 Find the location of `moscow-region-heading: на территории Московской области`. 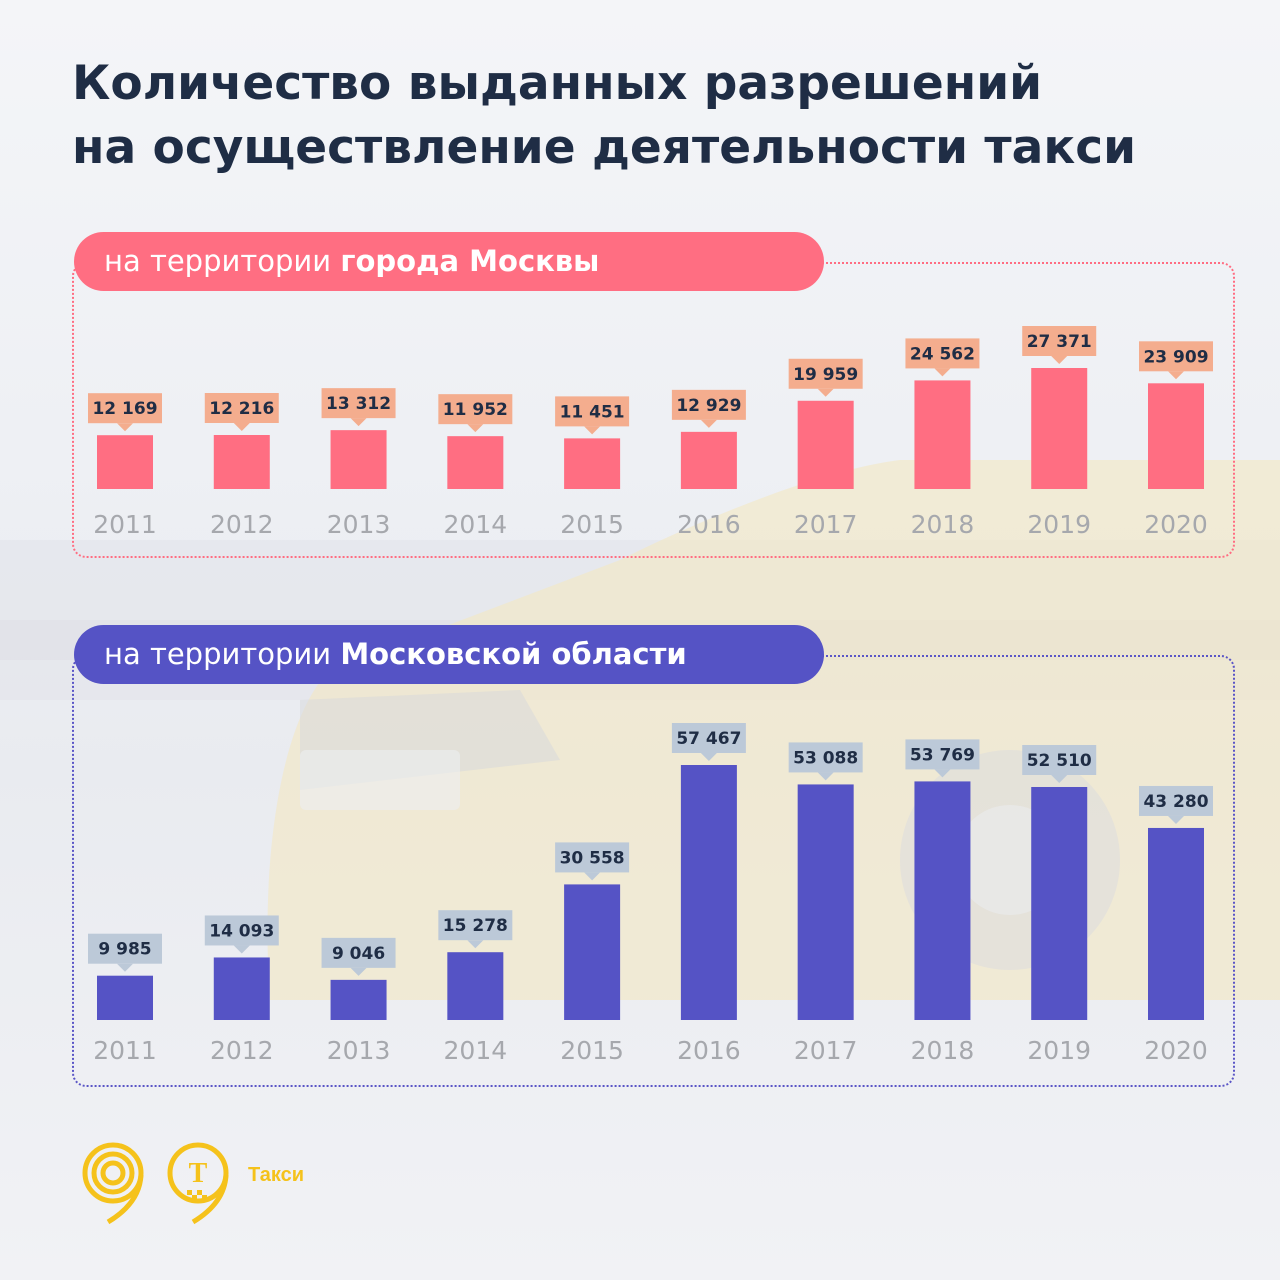

moscow-region-heading: на территории Московской области is located at coordinates (449, 654).